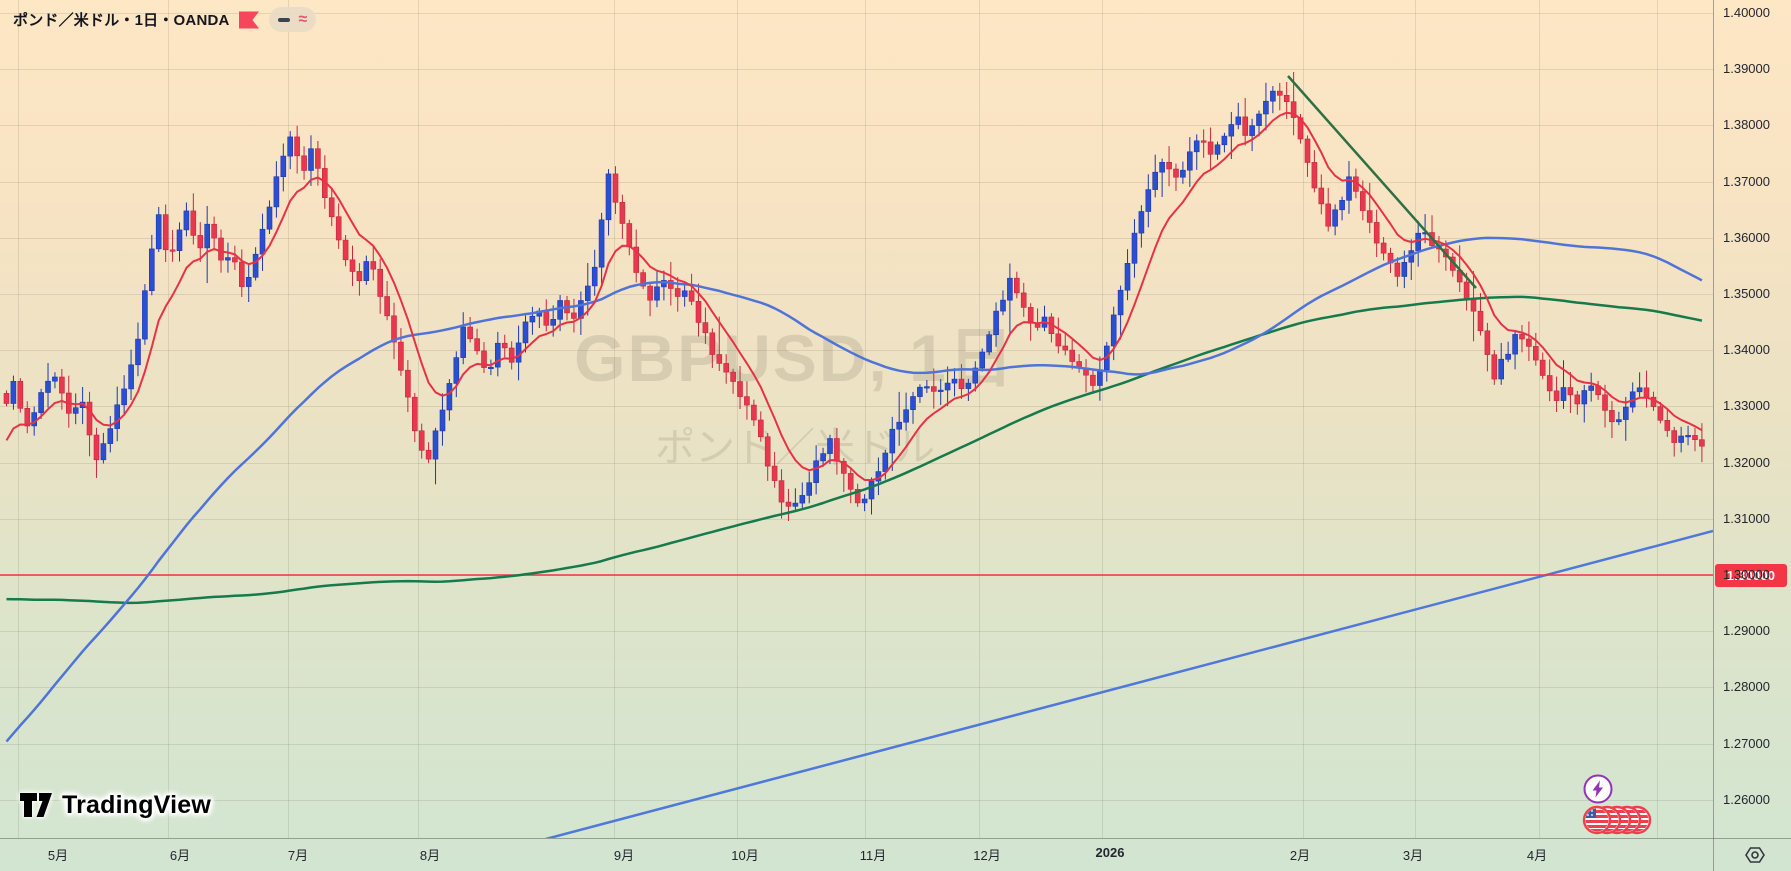 The height and width of the screenshot is (871, 1791). I want to click on lightning-event-icon, so click(1598, 789).